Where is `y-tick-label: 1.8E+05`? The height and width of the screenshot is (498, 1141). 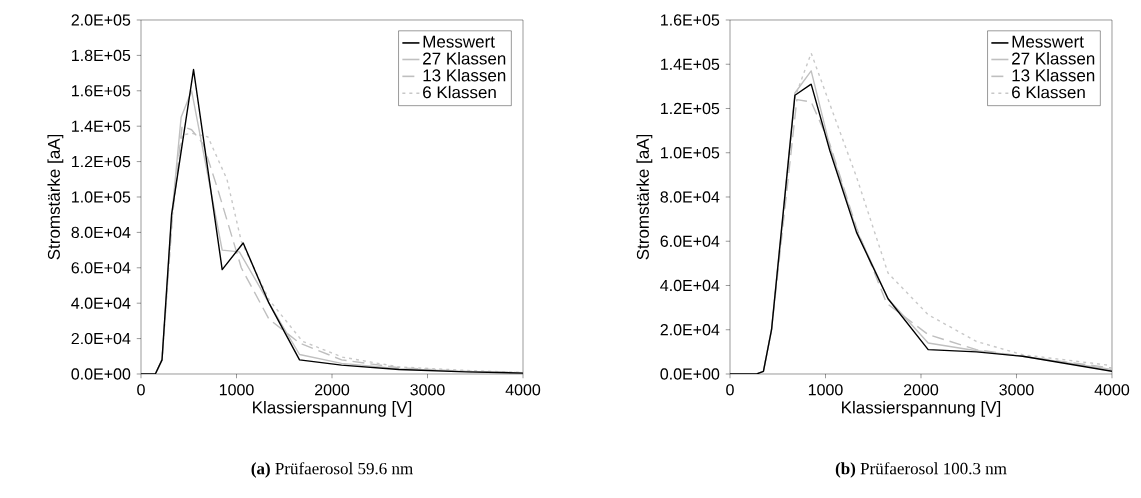
y-tick-label: 1.8E+05 is located at coordinates (101, 55).